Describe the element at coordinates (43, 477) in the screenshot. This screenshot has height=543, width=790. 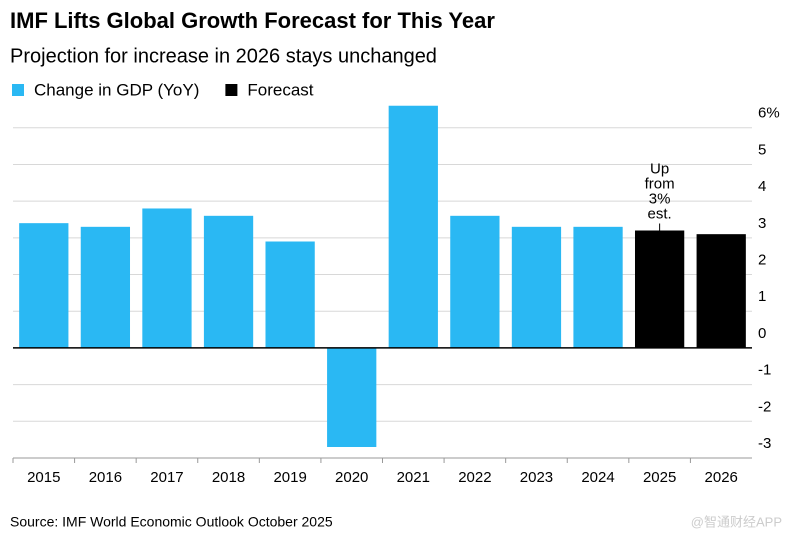
I see `x-tick-label: 2015` at that location.